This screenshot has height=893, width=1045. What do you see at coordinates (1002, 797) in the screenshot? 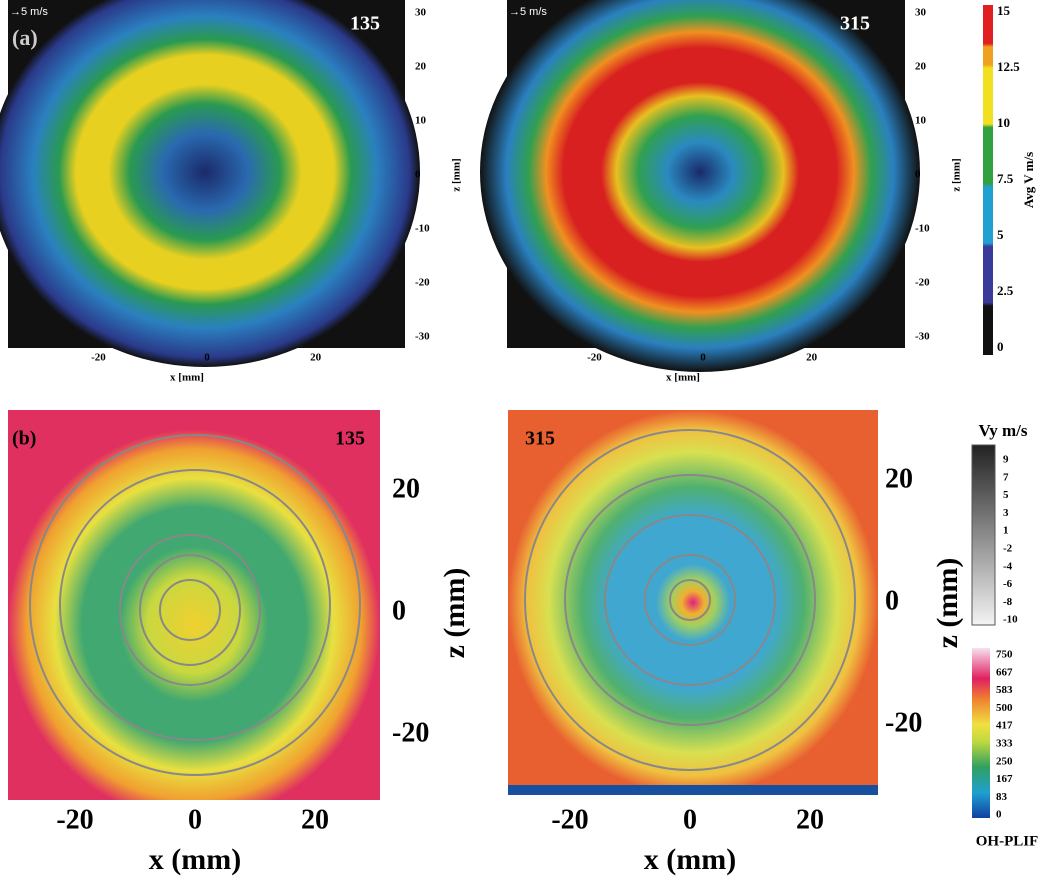
I see `colorbar-tick-label: 83` at bounding box center [1002, 797].